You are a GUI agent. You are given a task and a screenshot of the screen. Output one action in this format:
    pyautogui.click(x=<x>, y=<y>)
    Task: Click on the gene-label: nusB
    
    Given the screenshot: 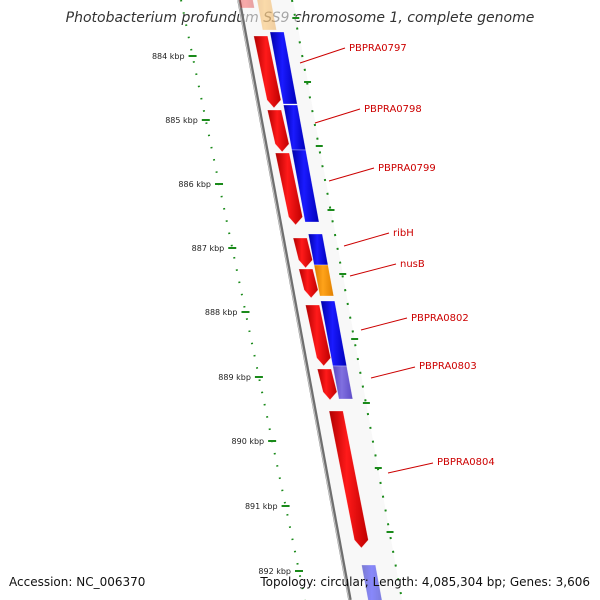 What is the action you would take?
    pyautogui.click(x=412, y=264)
    